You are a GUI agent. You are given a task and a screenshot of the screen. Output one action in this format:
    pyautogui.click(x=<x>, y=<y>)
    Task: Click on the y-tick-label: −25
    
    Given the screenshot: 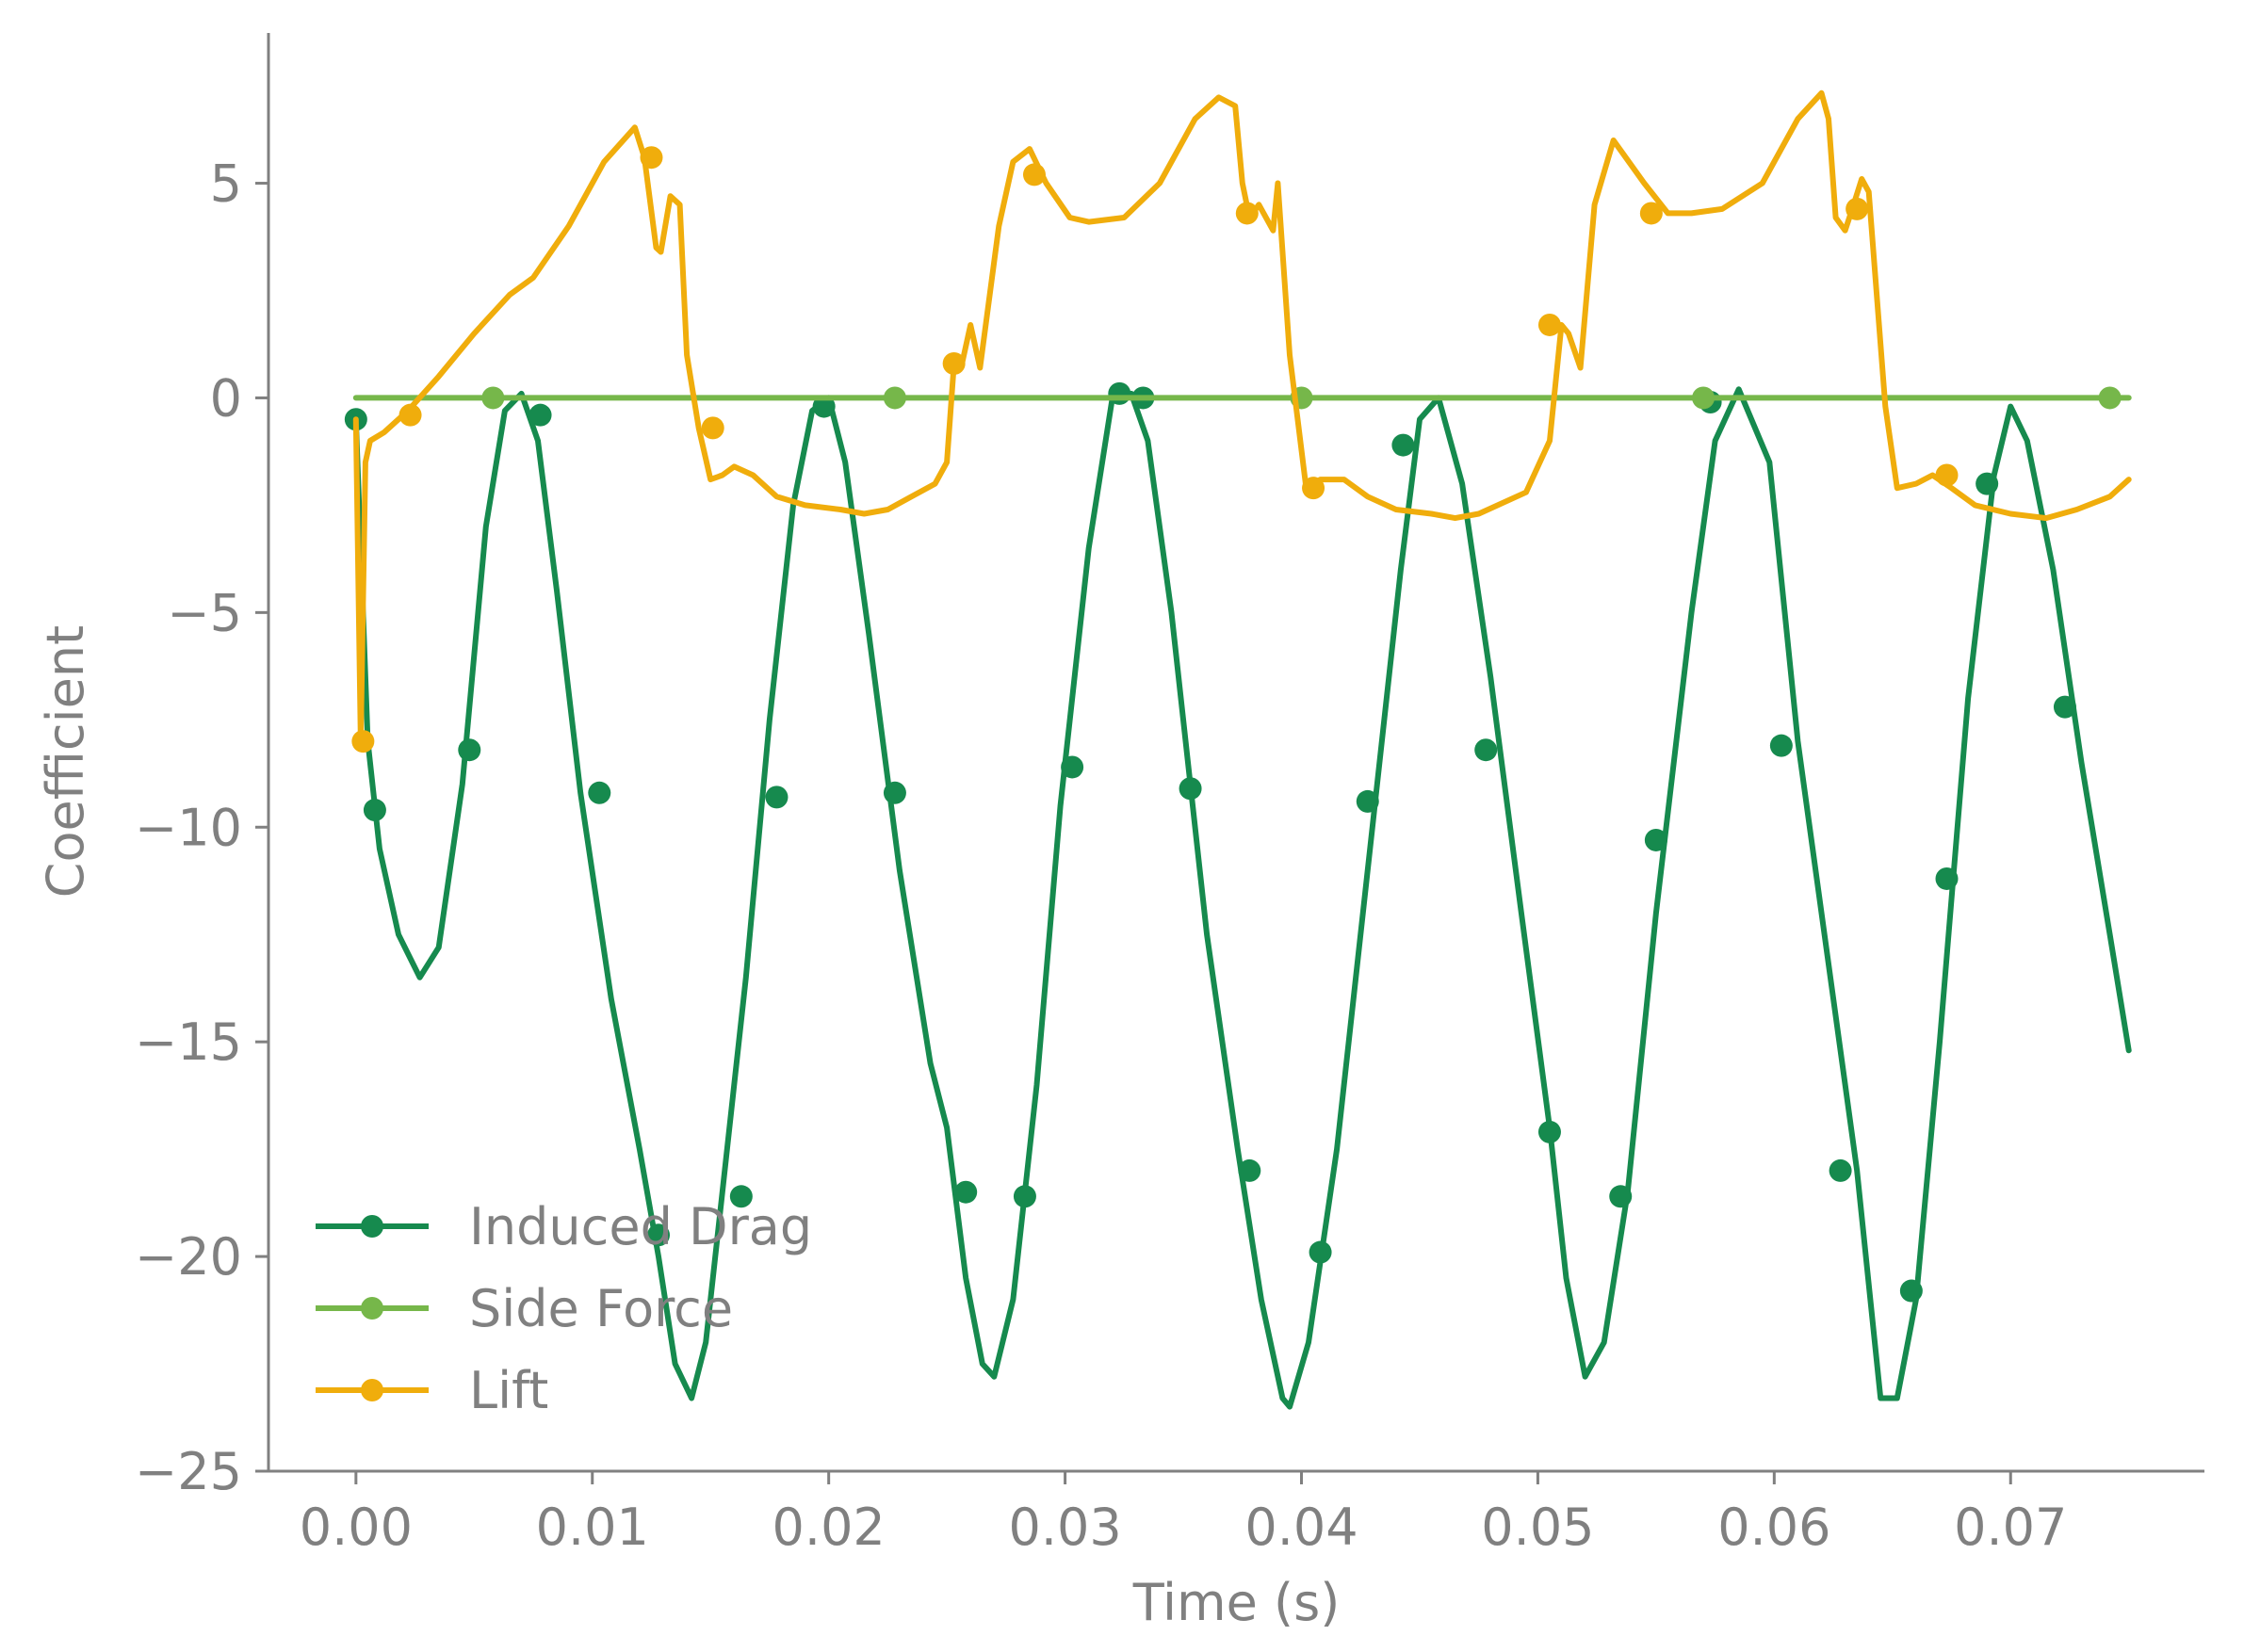 What is the action you would take?
    pyautogui.click(x=188, y=1471)
    